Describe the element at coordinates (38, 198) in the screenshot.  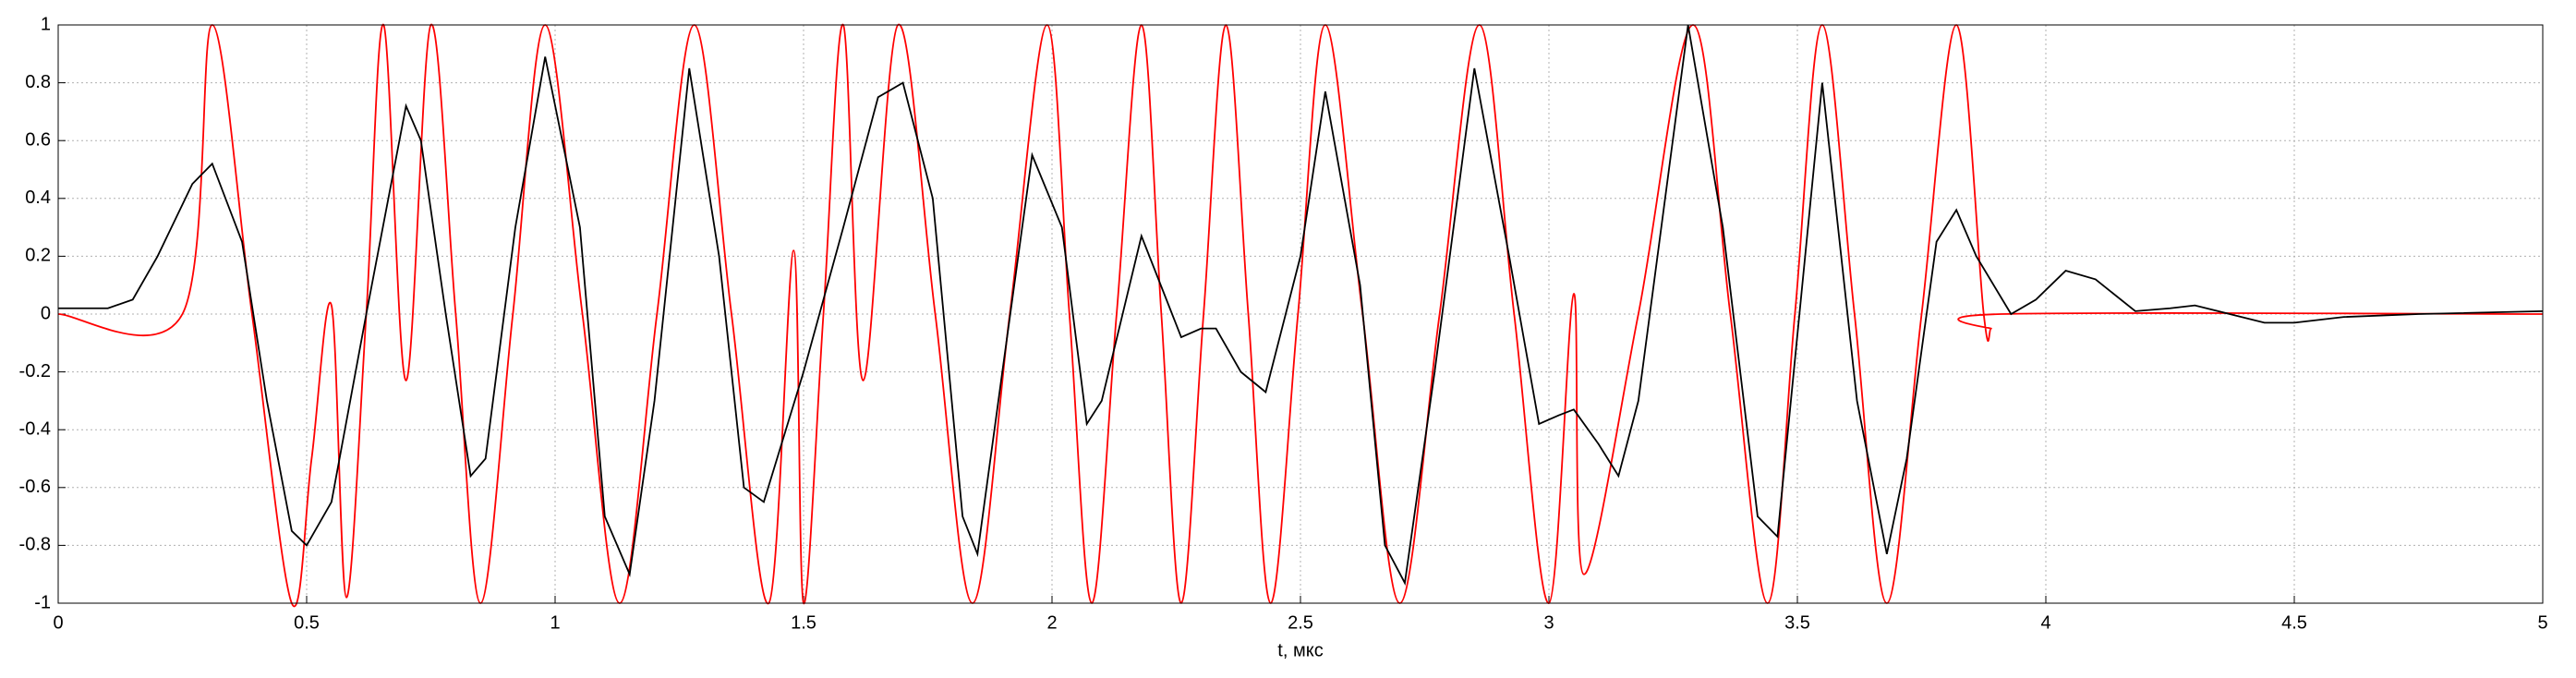
I see `y-tick-label: 0.4` at that location.